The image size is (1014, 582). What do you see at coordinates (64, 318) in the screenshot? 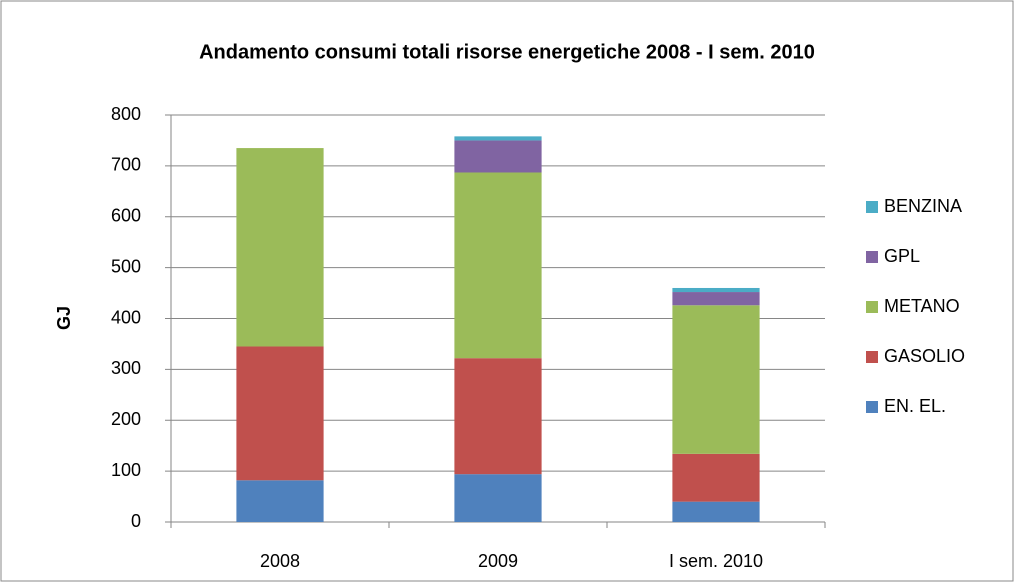
I see `y-axis-label: GJ` at bounding box center [64, 318].